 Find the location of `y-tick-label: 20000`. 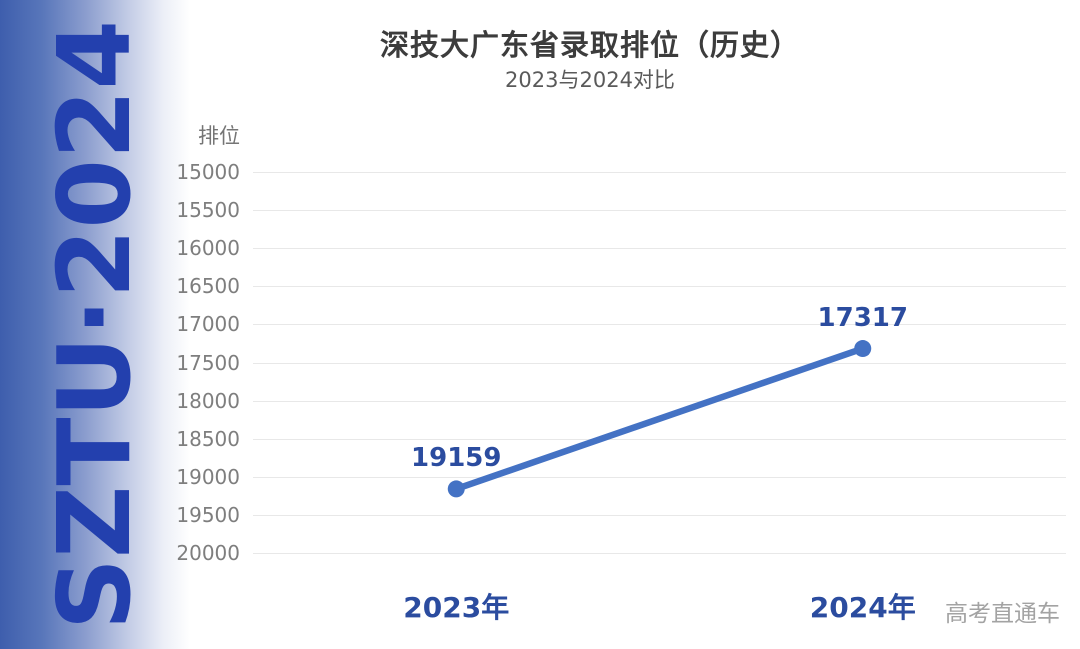

y-tick-label: 20000 is located at coordinates (208, 553).